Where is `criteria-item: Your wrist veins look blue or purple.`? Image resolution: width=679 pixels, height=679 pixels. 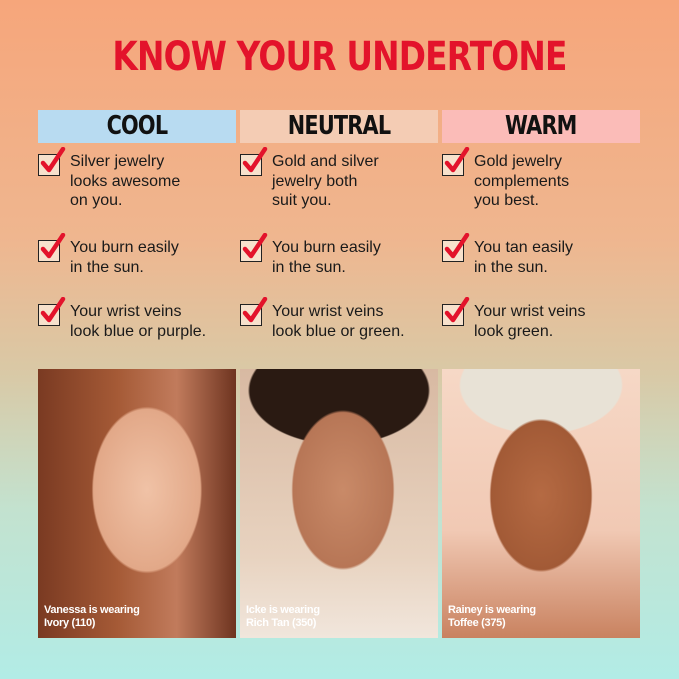 criteria-item: Your wrist veins look blue or purple. is located at coordinates (122, 319).